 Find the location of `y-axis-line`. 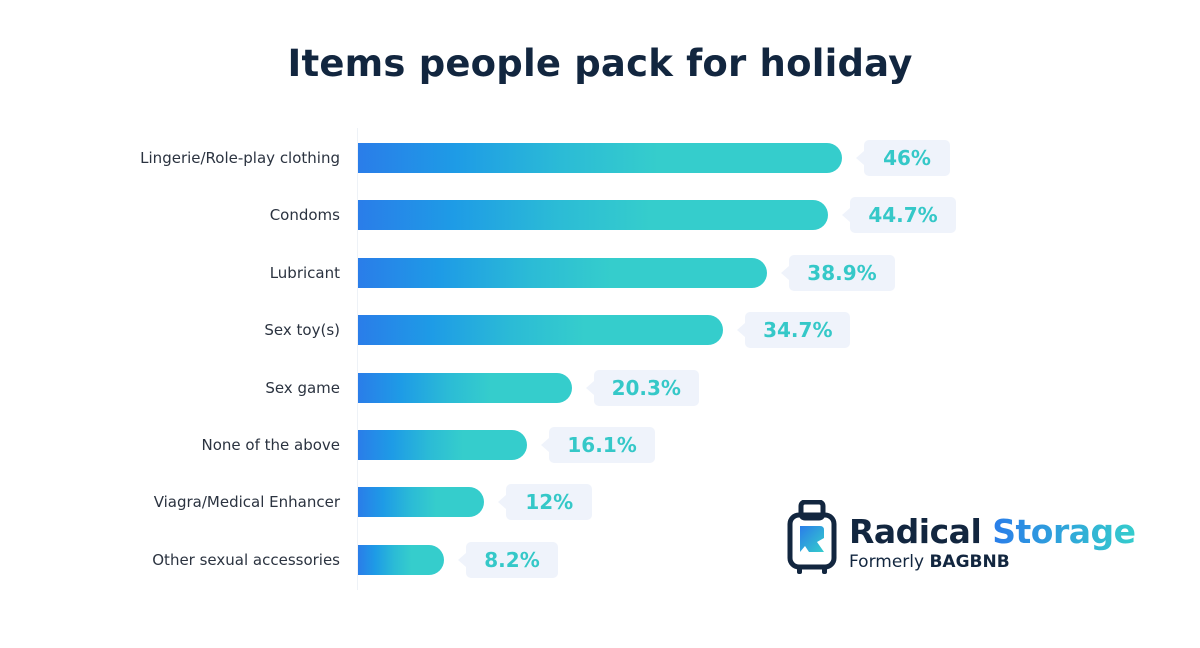

y-axis-line is located at coordinates (357, 359).